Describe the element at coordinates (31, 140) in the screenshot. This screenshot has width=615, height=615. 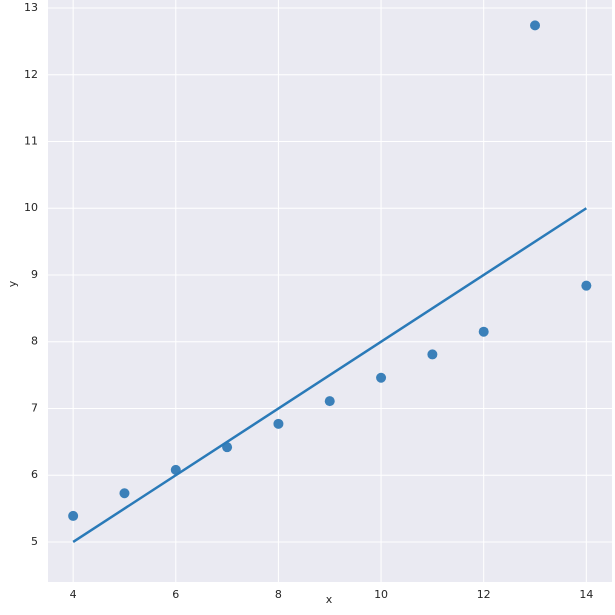
I see `y-tick-label: 11` at that location.